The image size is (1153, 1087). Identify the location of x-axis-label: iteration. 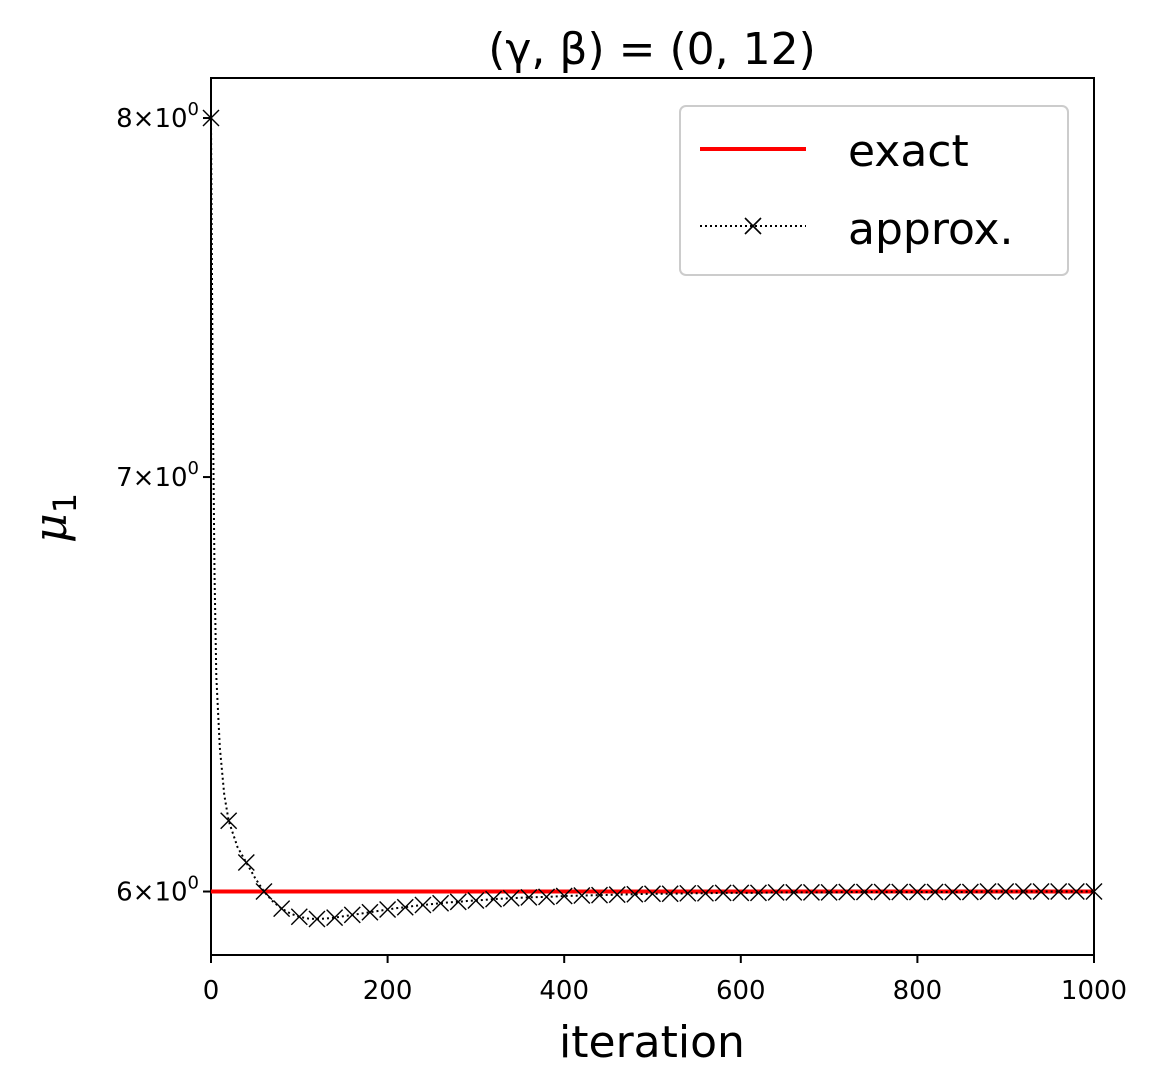
(652, 1042).